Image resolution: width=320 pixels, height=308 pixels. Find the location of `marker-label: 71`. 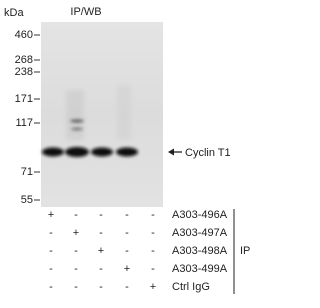

marker-label: 71 is located at coordinates (27, 172).